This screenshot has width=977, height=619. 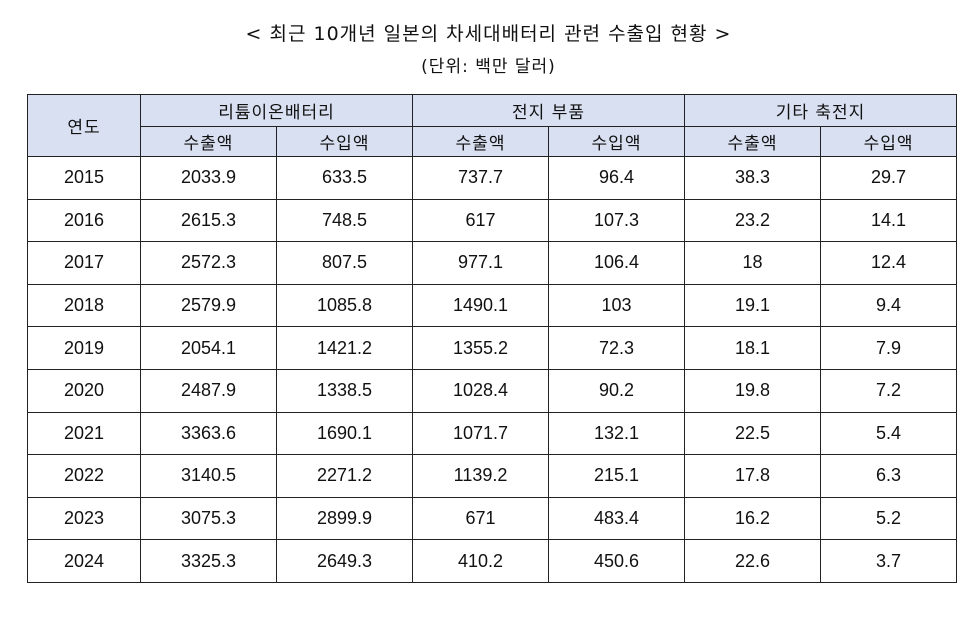 I want to click on li-ion-import-cell: 633.5, so click(x=344, y=178).